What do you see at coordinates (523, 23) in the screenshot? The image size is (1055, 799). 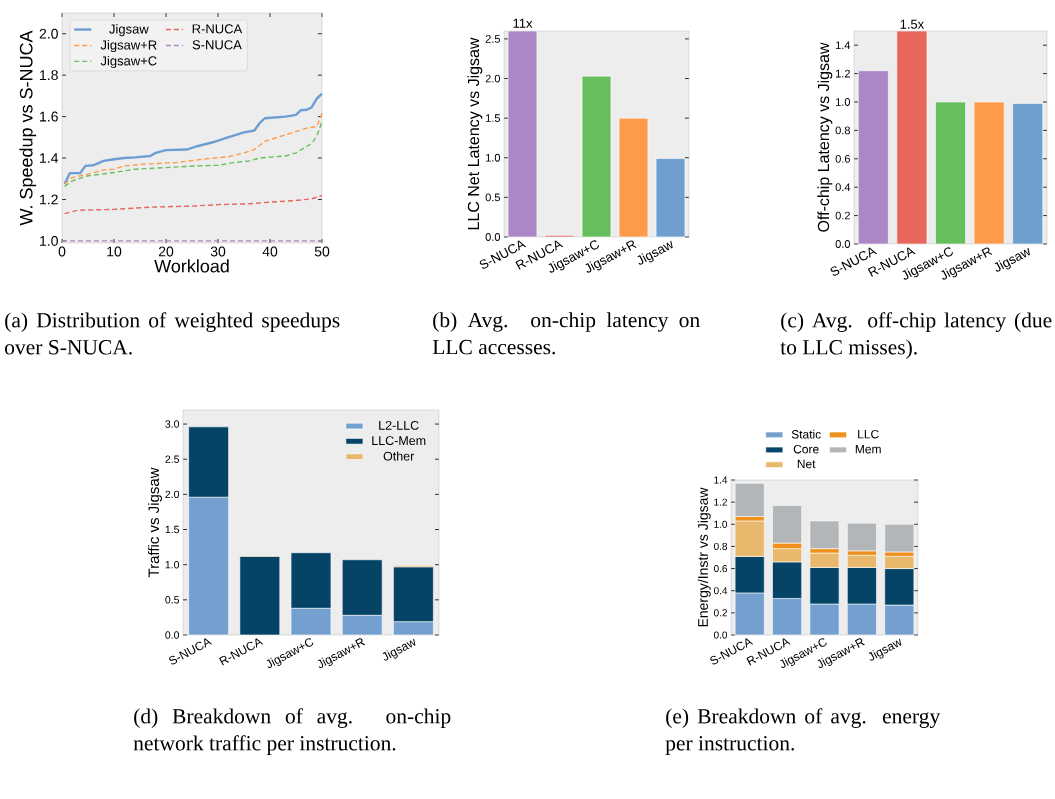 I see `annotation: 11x` at bounding box center [523, 23].